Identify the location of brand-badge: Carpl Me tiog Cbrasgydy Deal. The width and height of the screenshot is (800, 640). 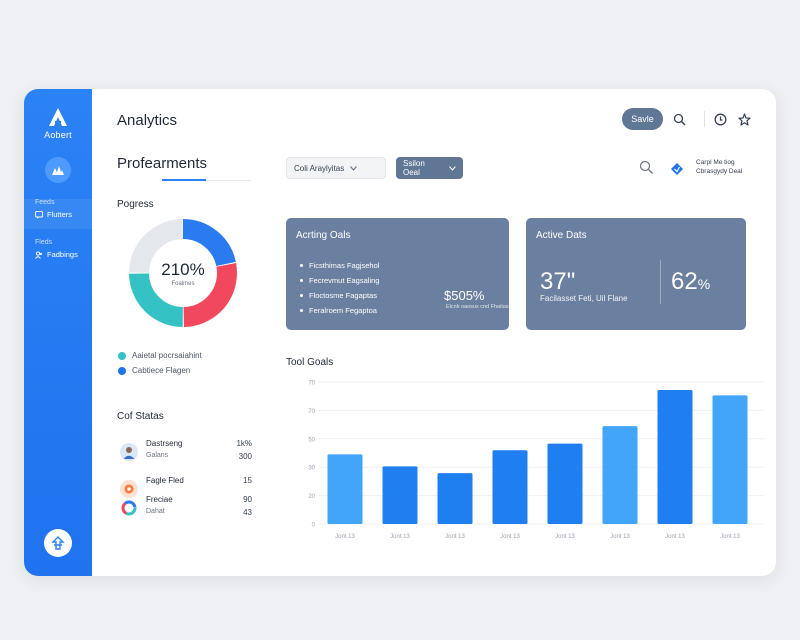
(715, 169).